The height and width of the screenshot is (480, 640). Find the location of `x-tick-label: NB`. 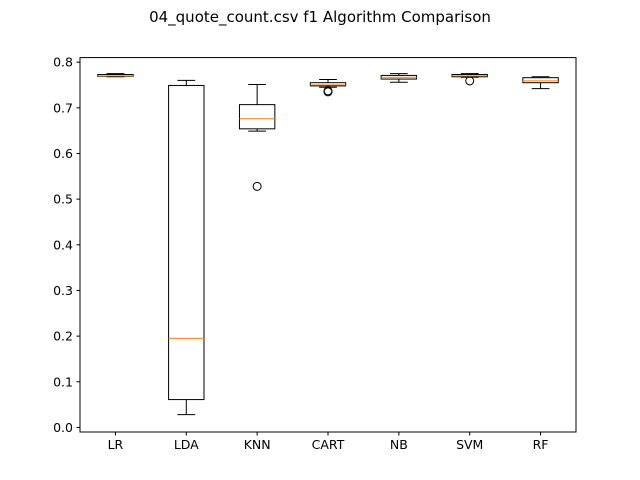

x-tick-label: NB is located at coordinates (399, 444).